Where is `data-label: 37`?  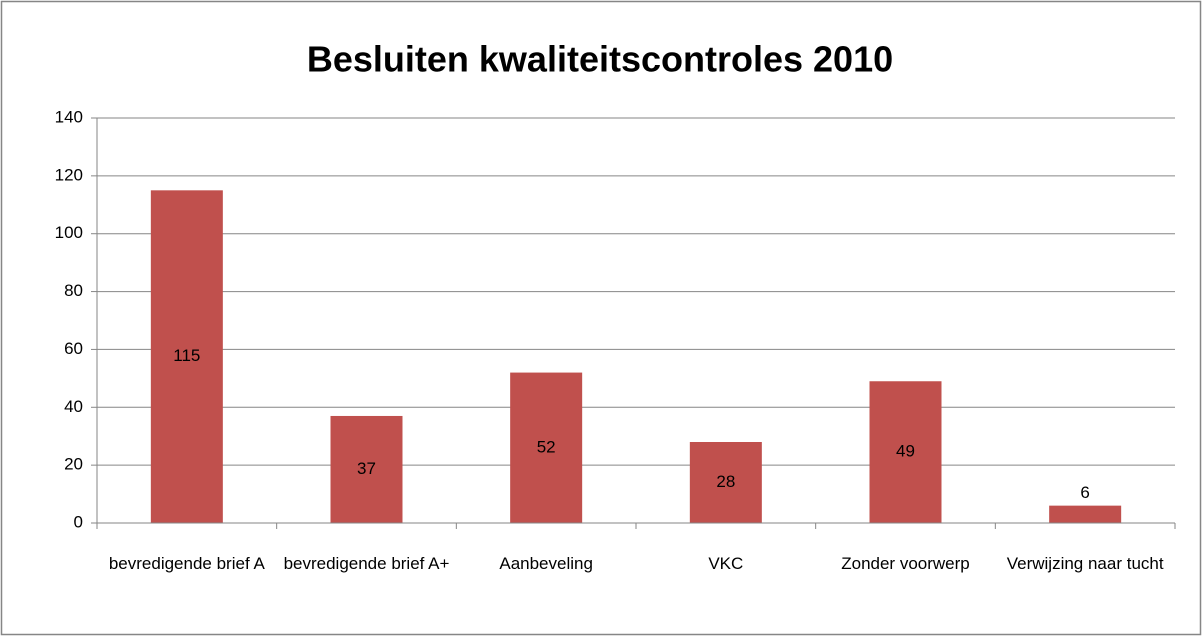
data-label: 37 is located at coordinates (366, 468).